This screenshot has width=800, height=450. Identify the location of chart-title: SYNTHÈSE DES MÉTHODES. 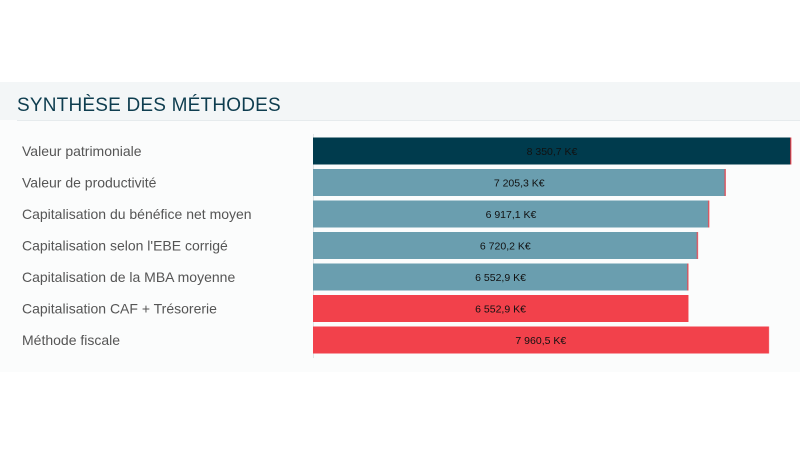
(149, 105).